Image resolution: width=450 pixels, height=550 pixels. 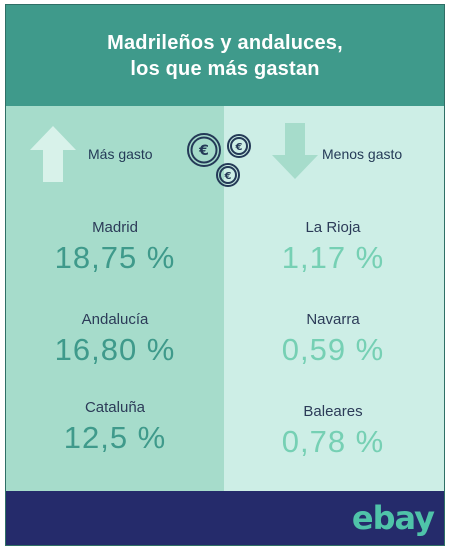 I want to click on region-value-navarra: 0,59 %, so click(x=333, y=349).